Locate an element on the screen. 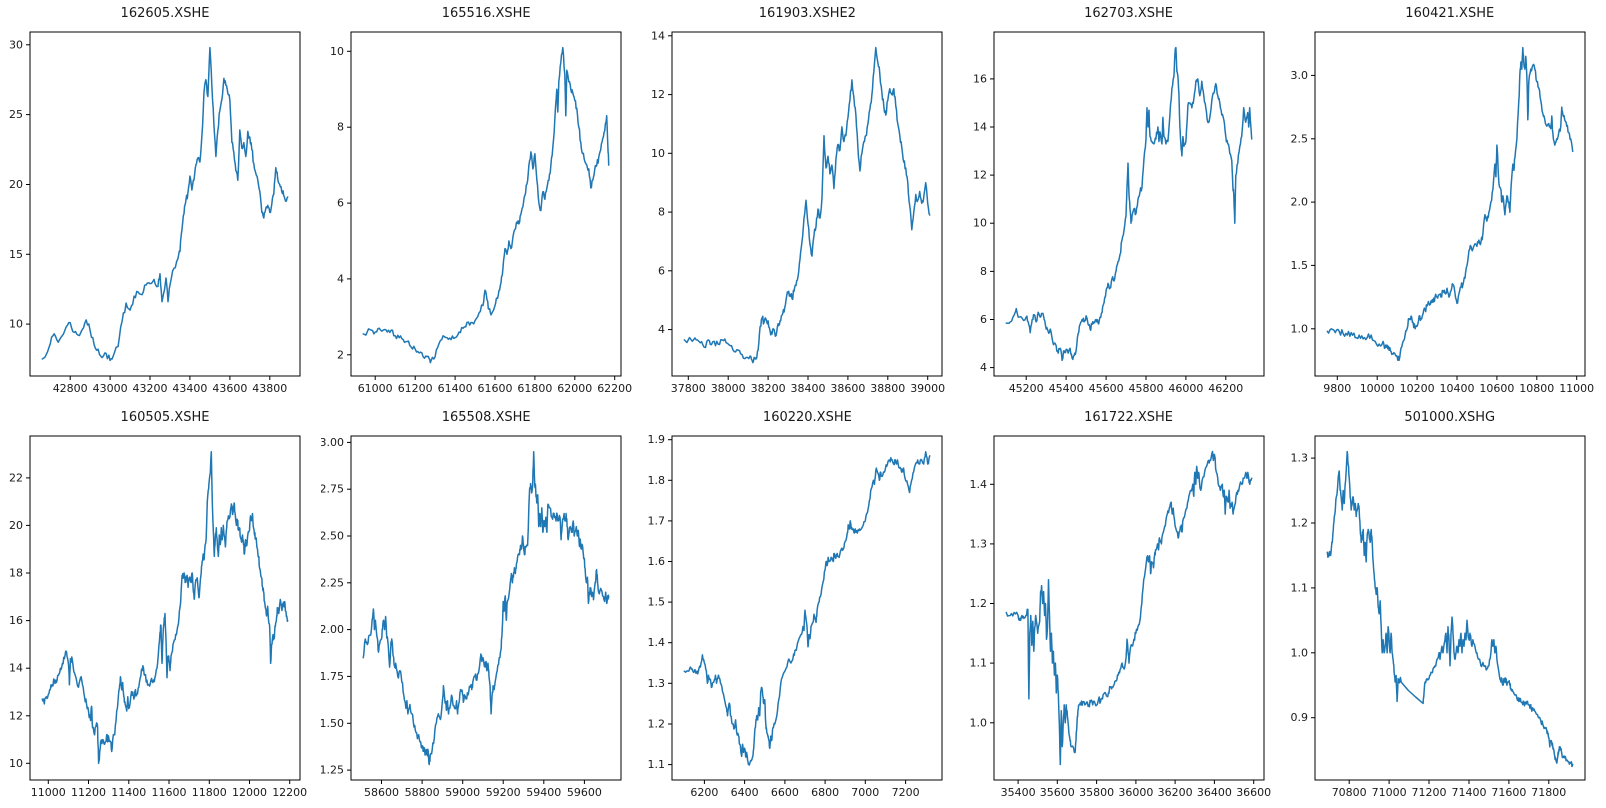 Image resolution: width=1606 pixels, height=808 pixels. svg-text: 59400 is located at coordinates (543, 792).